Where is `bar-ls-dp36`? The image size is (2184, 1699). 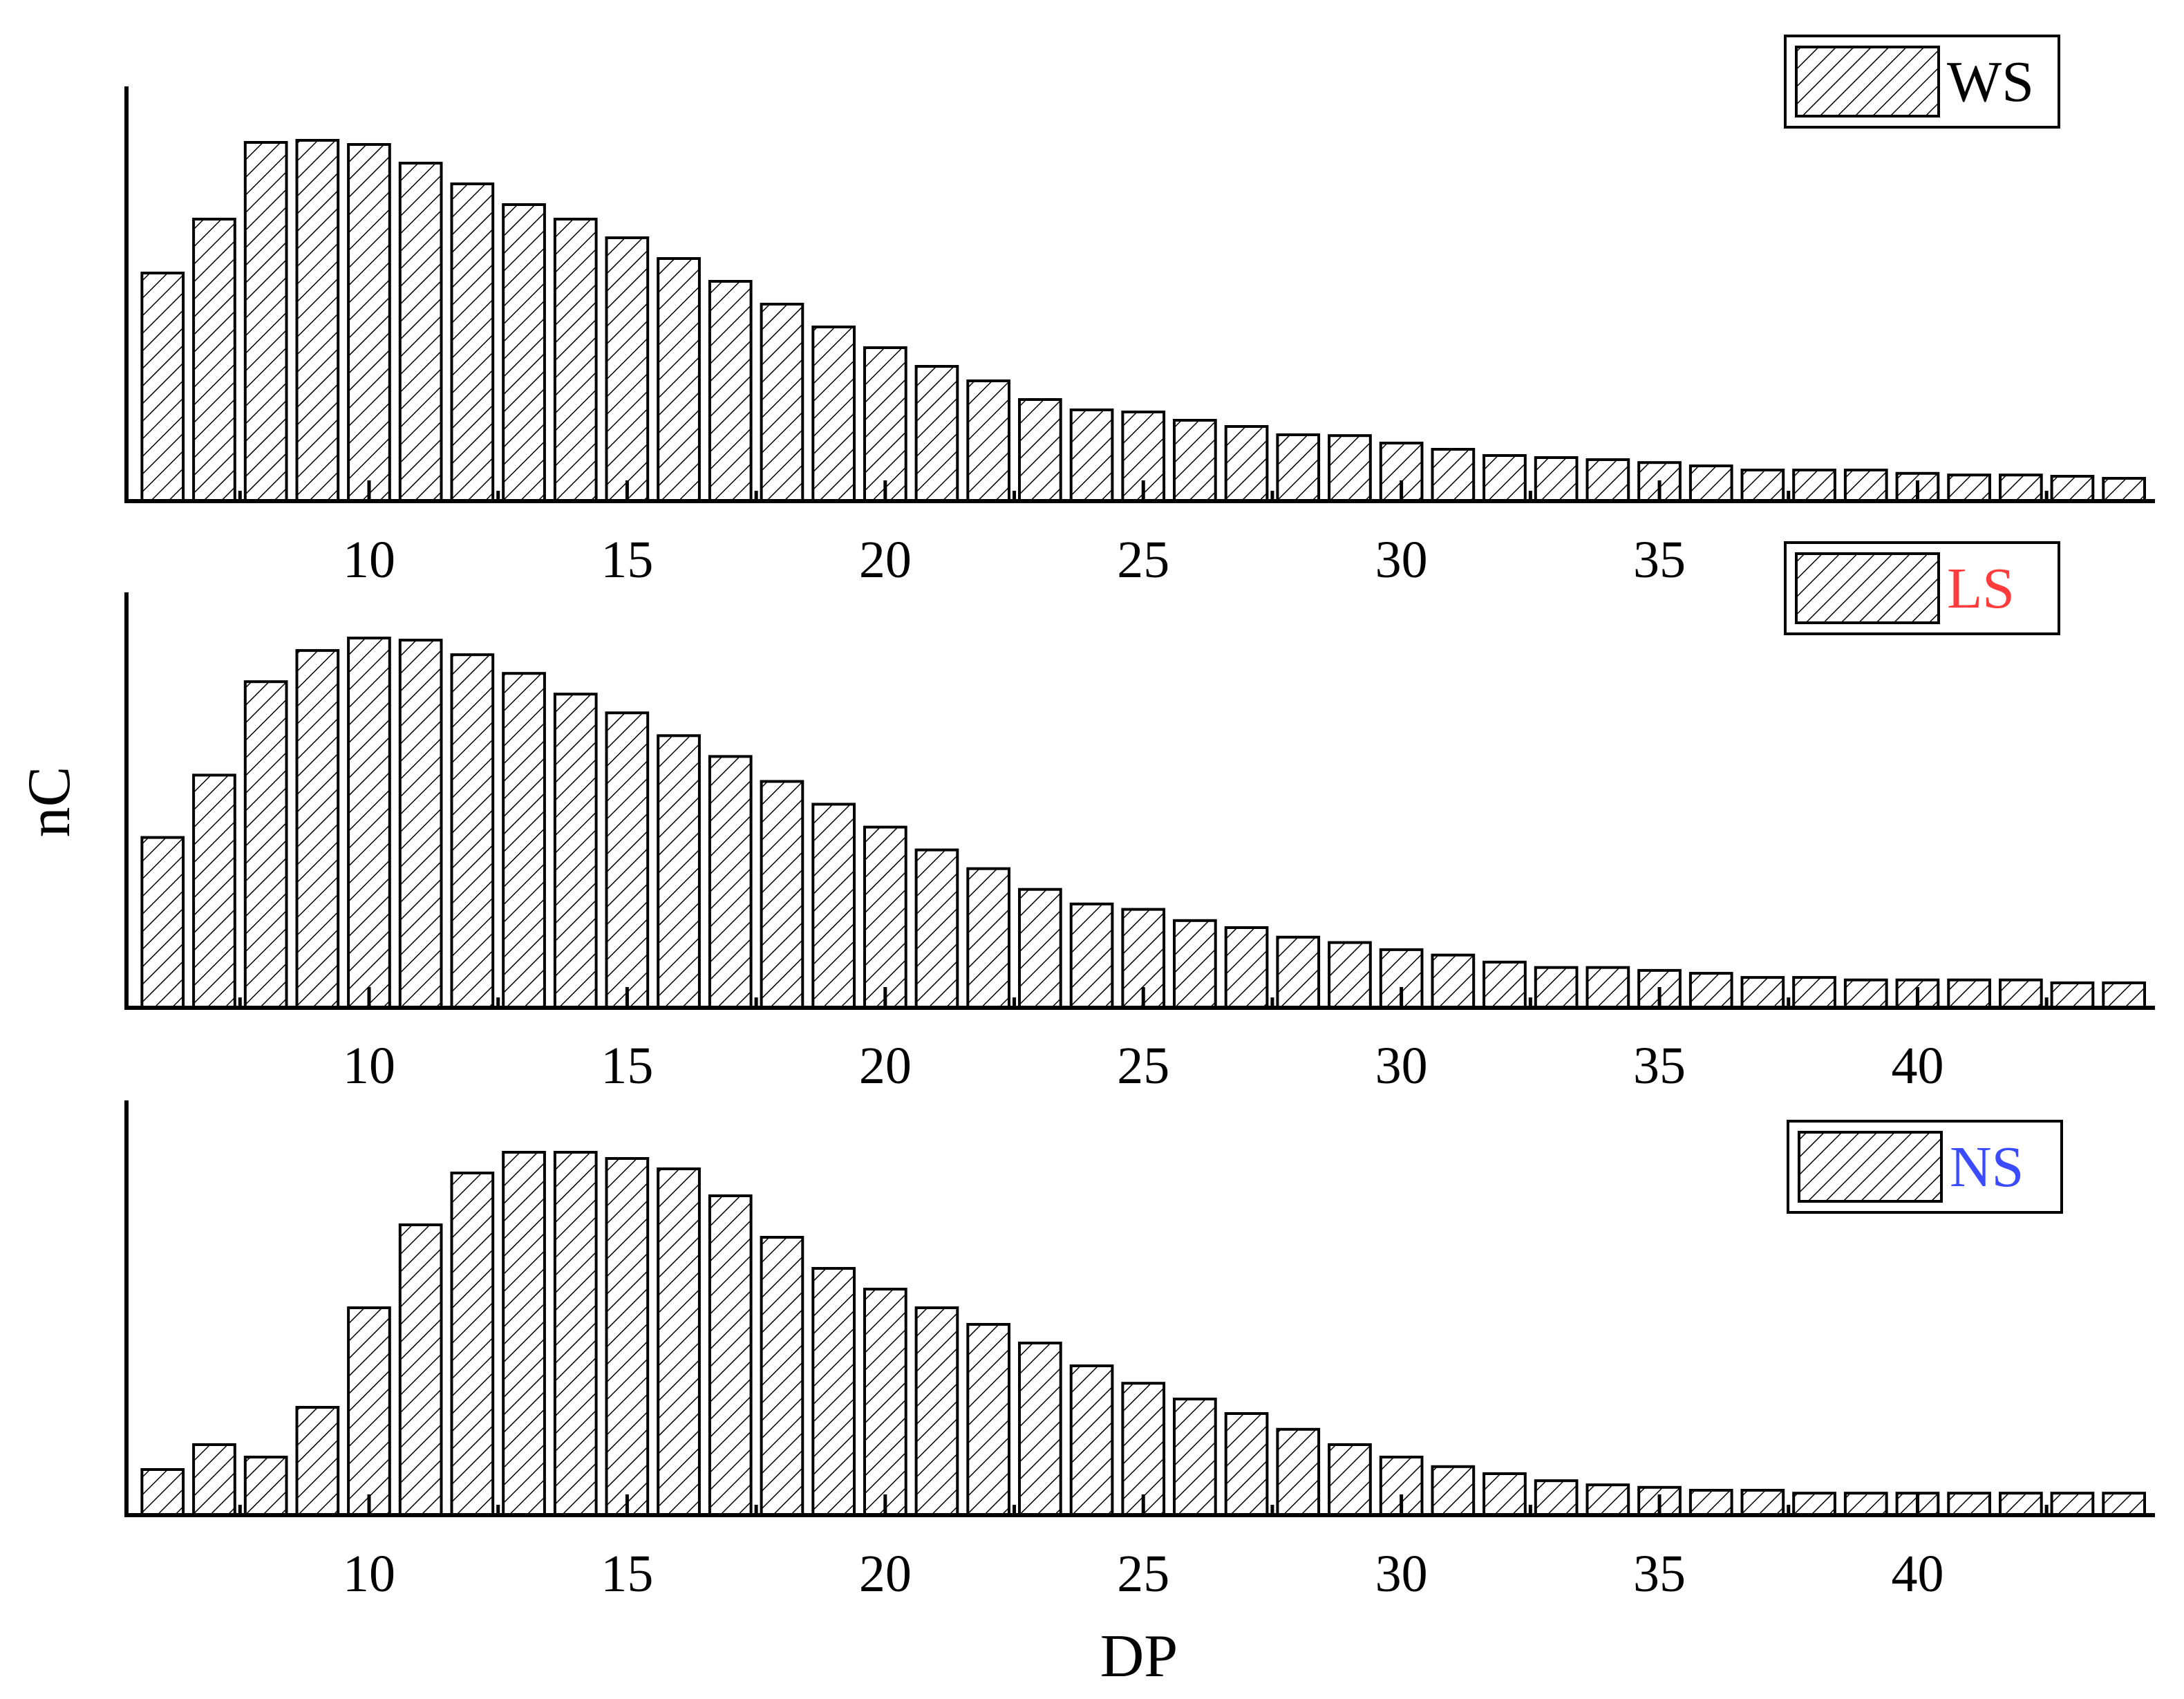 bar-ls-dp36 is located at coordinates (1711, 991).